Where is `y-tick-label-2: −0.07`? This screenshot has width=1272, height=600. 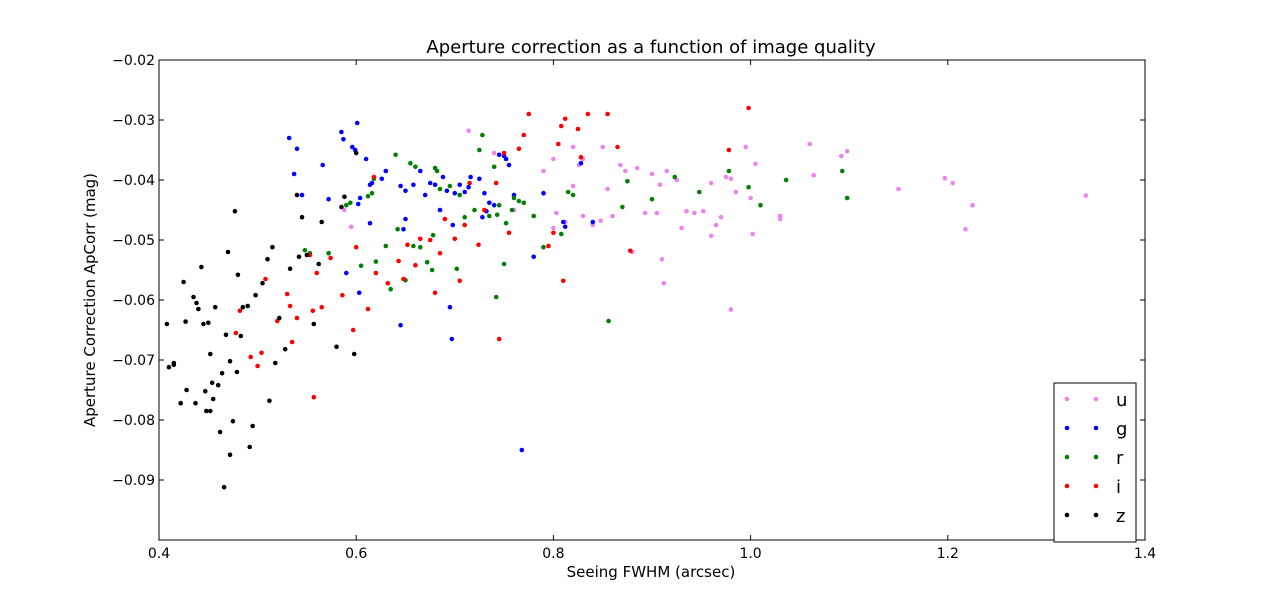 y-tick-label-2: −0.07 is located at coordinates (133, 361).